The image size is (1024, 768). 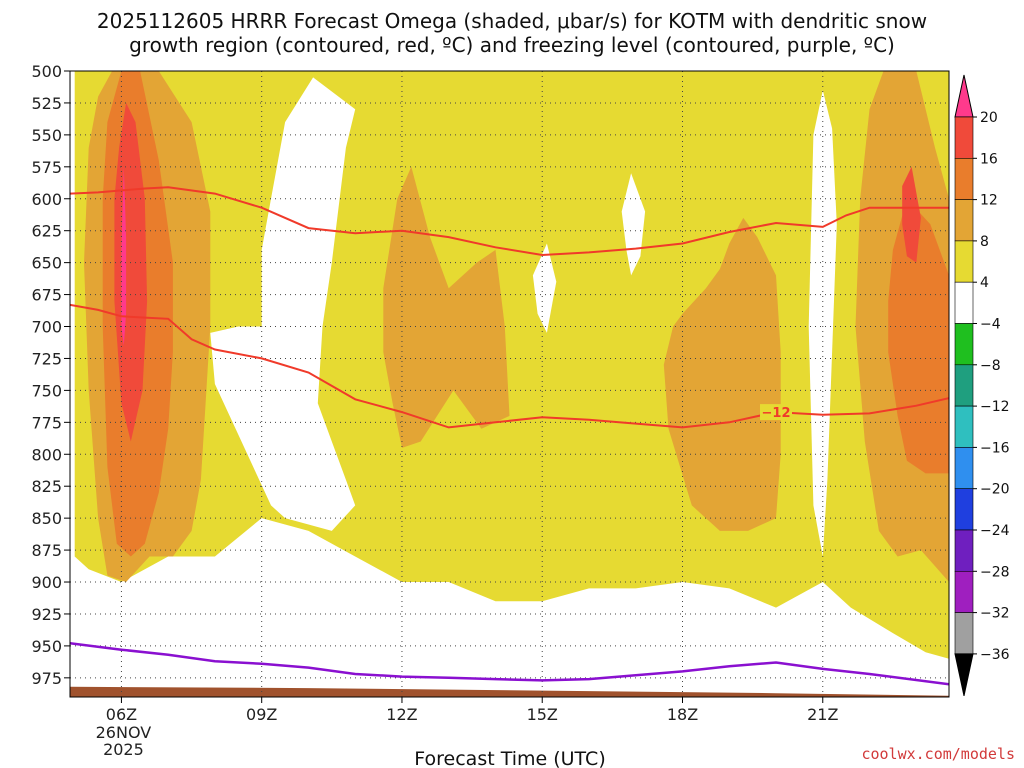 I want to click on colorbar-label-1: 16, so click(x=989, y=159).